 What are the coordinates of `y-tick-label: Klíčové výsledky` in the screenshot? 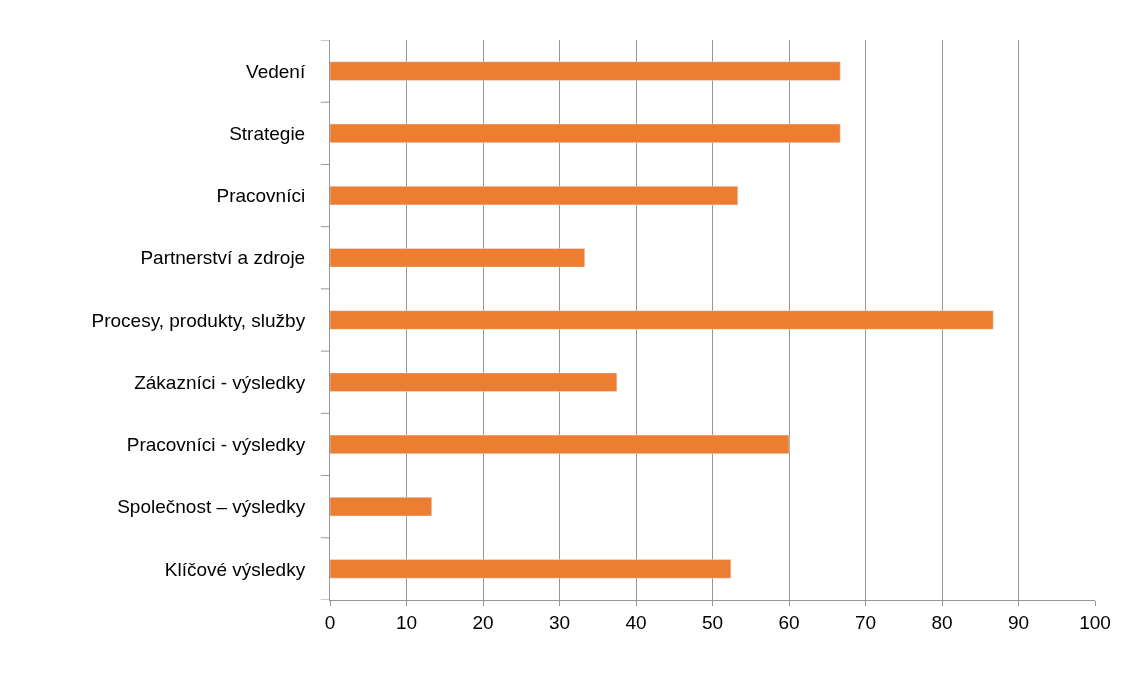 It's located at (235, 569).